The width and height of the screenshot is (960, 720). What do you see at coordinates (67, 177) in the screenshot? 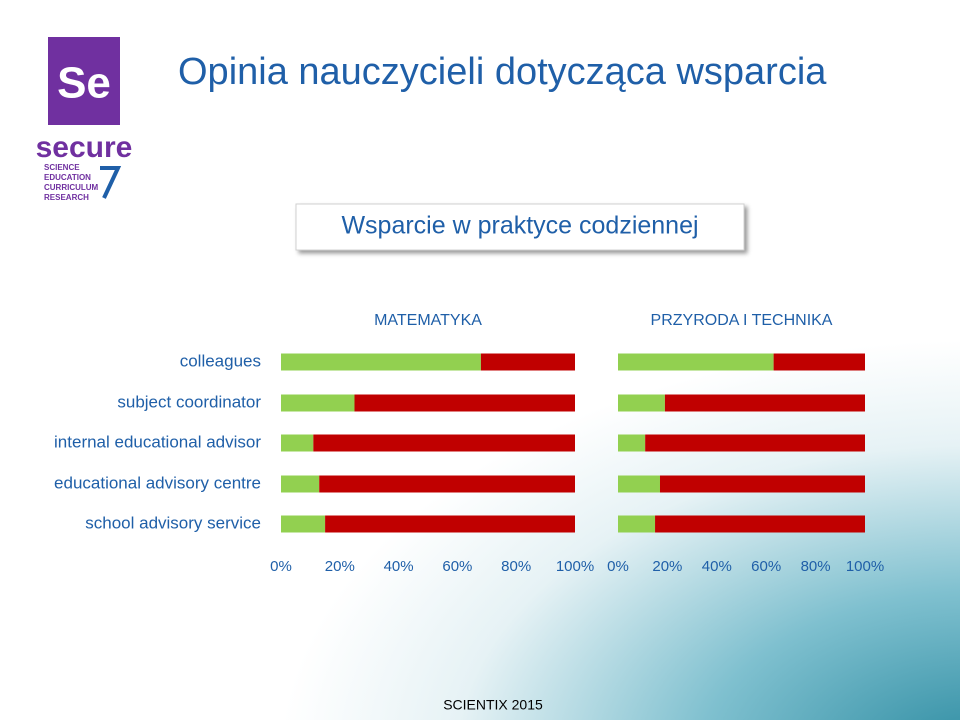
I see `logo-line: EDUCATION` at bounding box center [67, 177].